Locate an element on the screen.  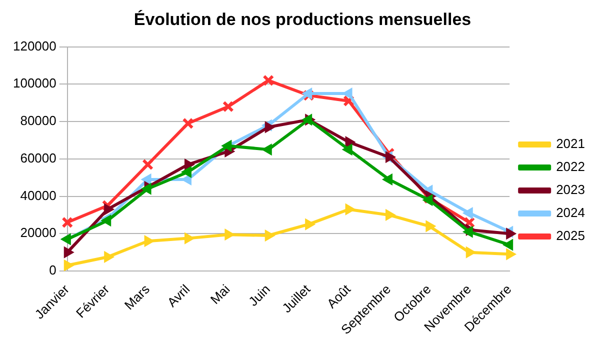
x-tick-label: Mai is located at coordinates (220, 294).